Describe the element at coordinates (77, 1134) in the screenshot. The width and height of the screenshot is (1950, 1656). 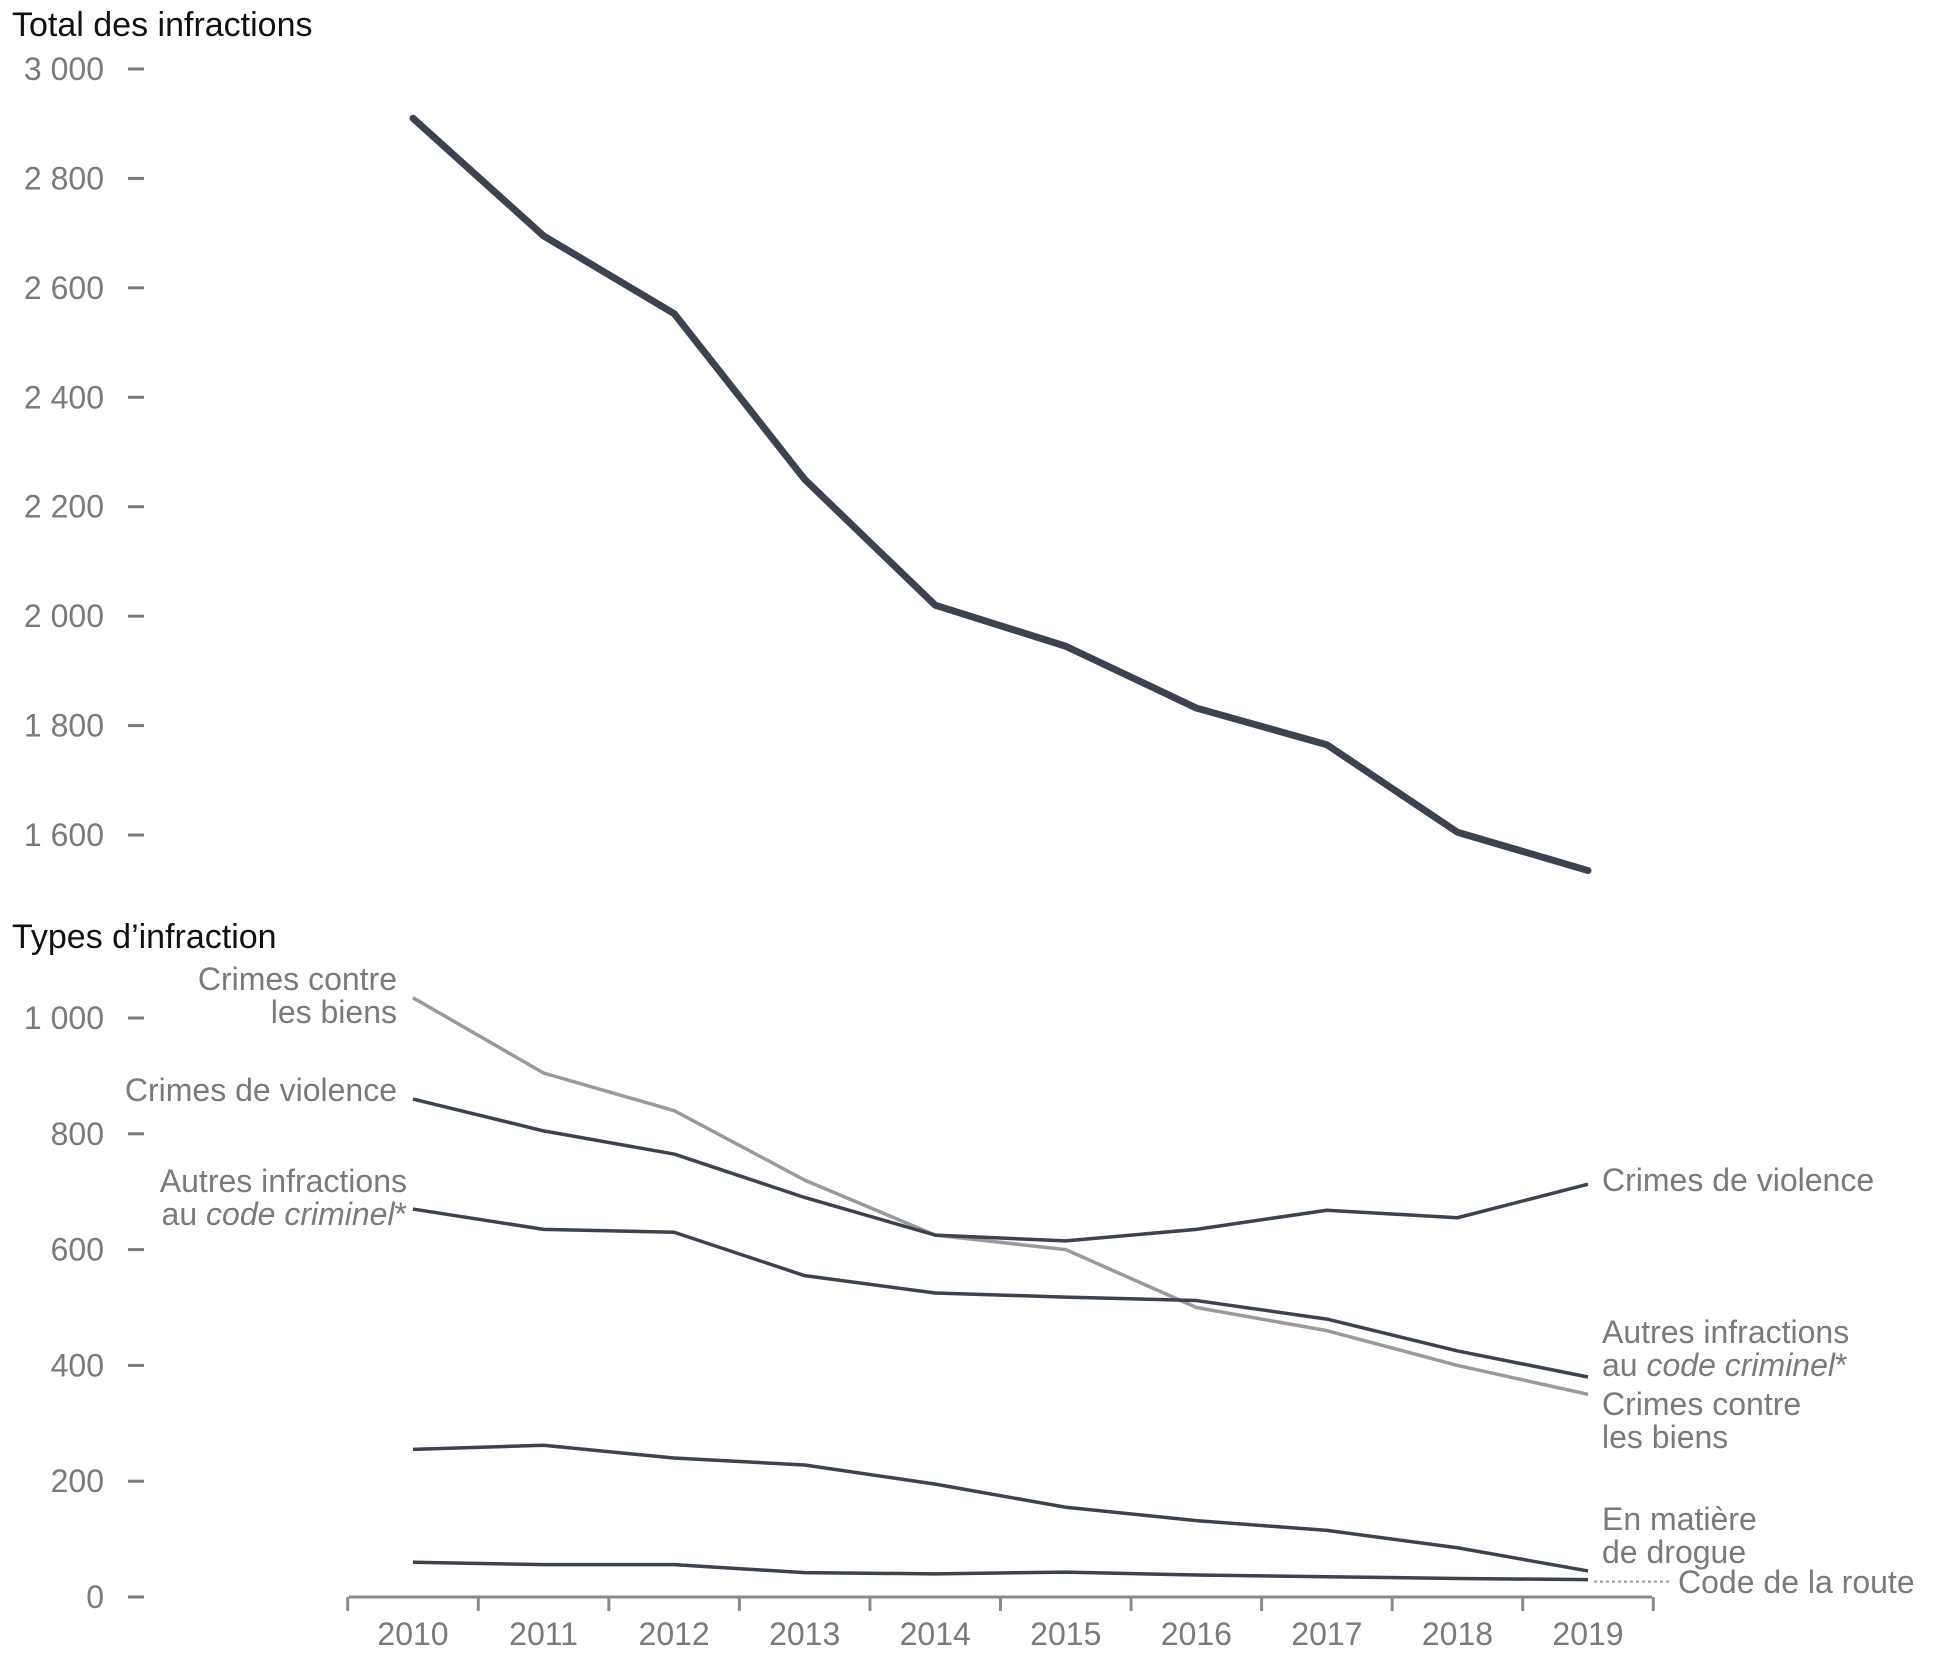
I see `bottom-y-tick-label: 800` at that location.